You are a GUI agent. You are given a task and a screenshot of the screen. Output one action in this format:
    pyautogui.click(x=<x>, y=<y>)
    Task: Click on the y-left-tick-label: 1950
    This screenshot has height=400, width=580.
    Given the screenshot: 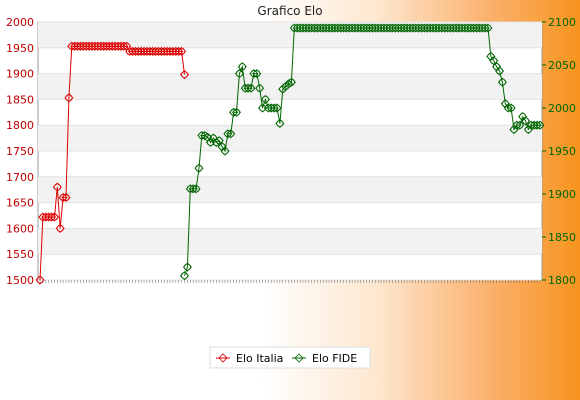 What is the action you would take?
    pyautogui.click(x=20, y=48)
    